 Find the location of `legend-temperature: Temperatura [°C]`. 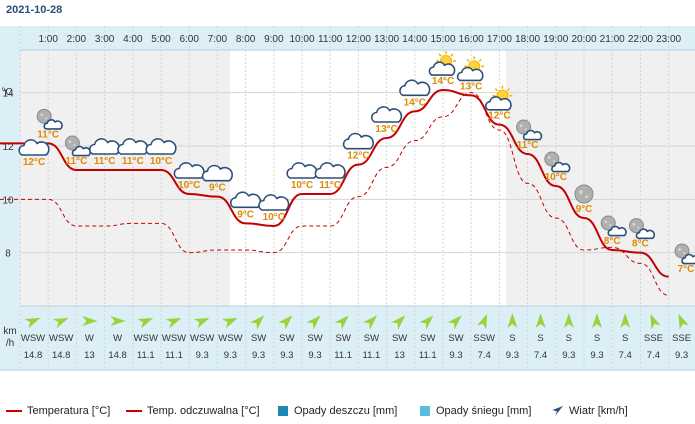

legend-temperature: Temperatura [°C] is located at coordinates (58, 411).